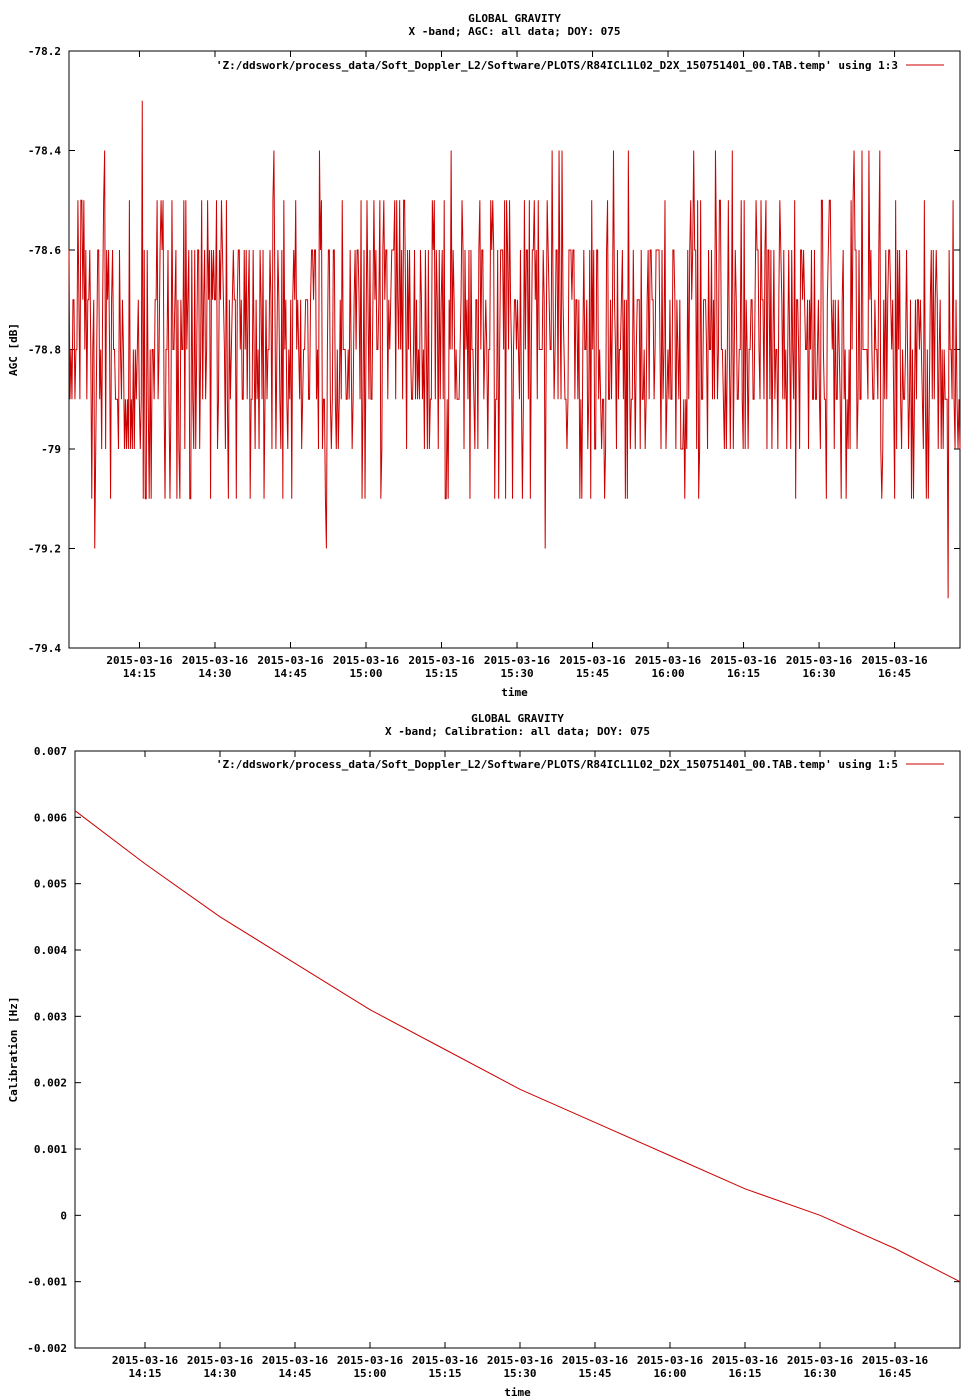 The width and height of the screenshot is (980, 1400). What do you see at coordinates (51, 449) in the screenshot?
I see `y-tick-label: -79` at bounding box center [51, 449].